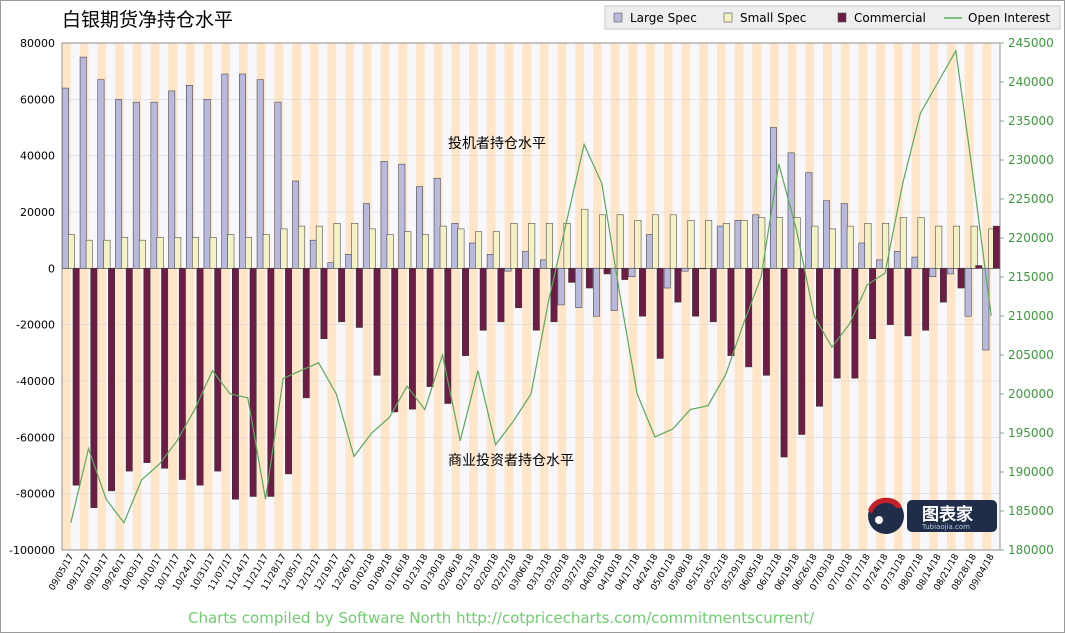 This screenshot has height=633, width=1065. I want to click on legend-swatch-small-spec, so click(728, 17).